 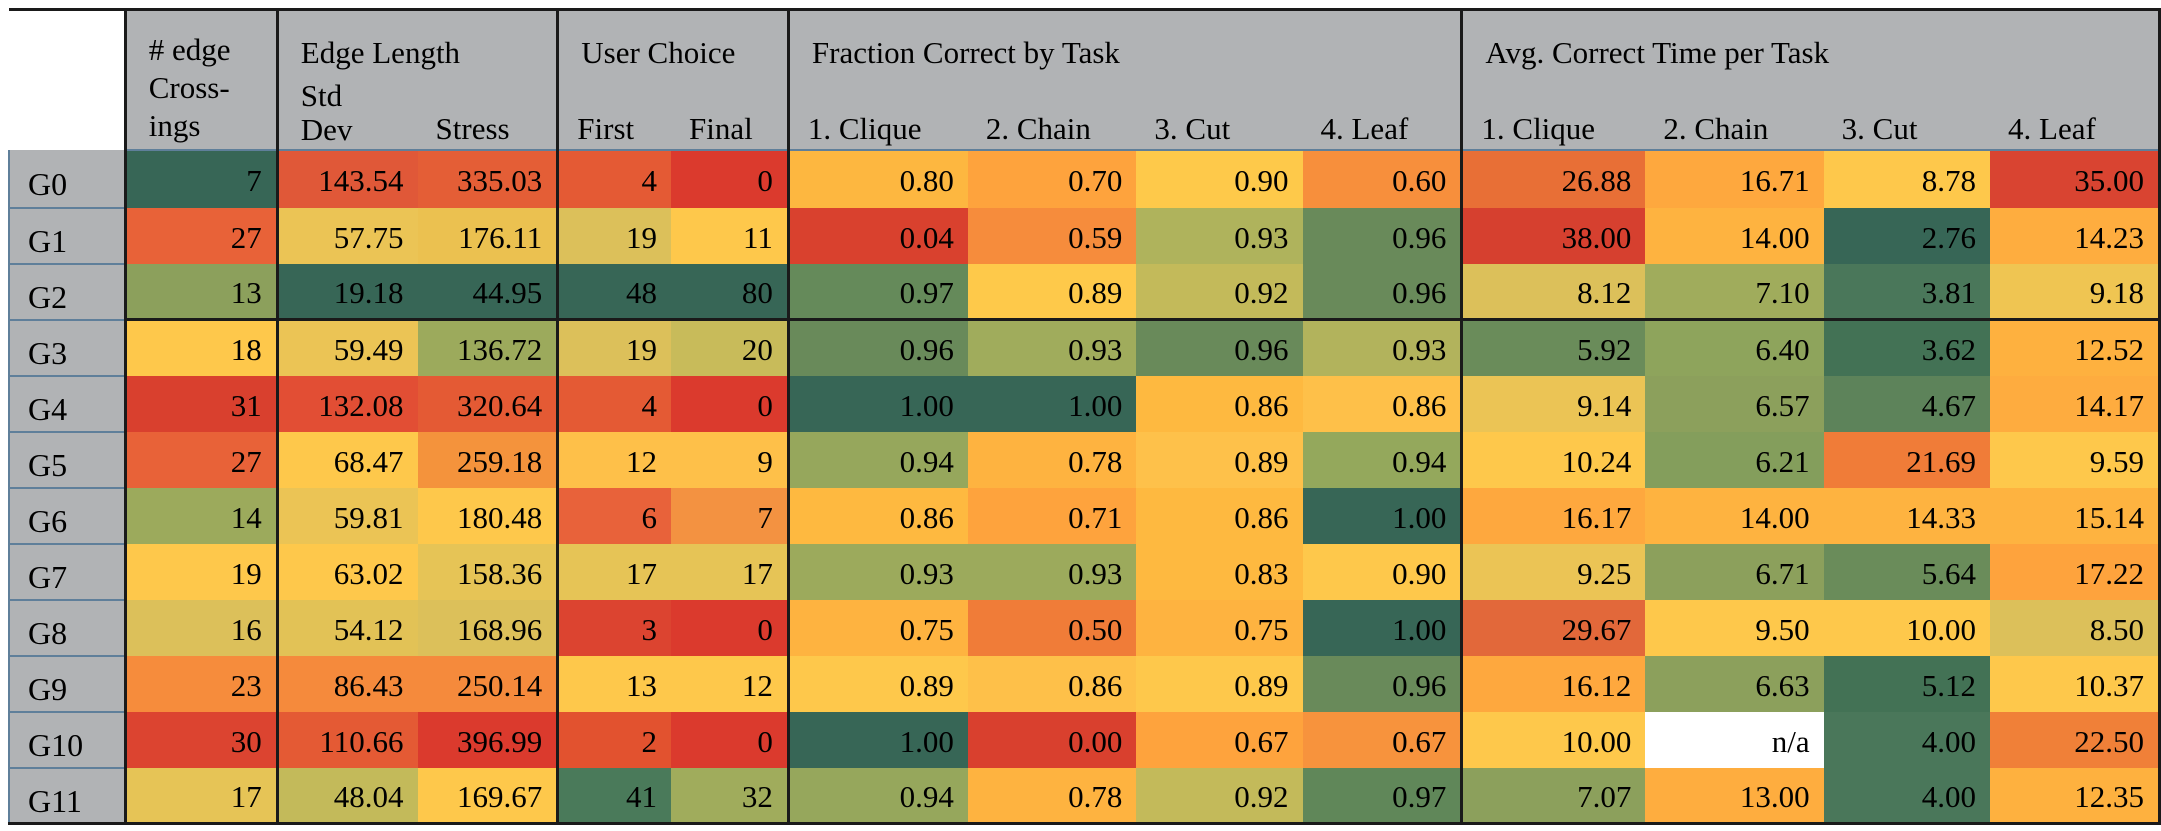 I want to click on table-cell: 16, so click(x=200, y=627).